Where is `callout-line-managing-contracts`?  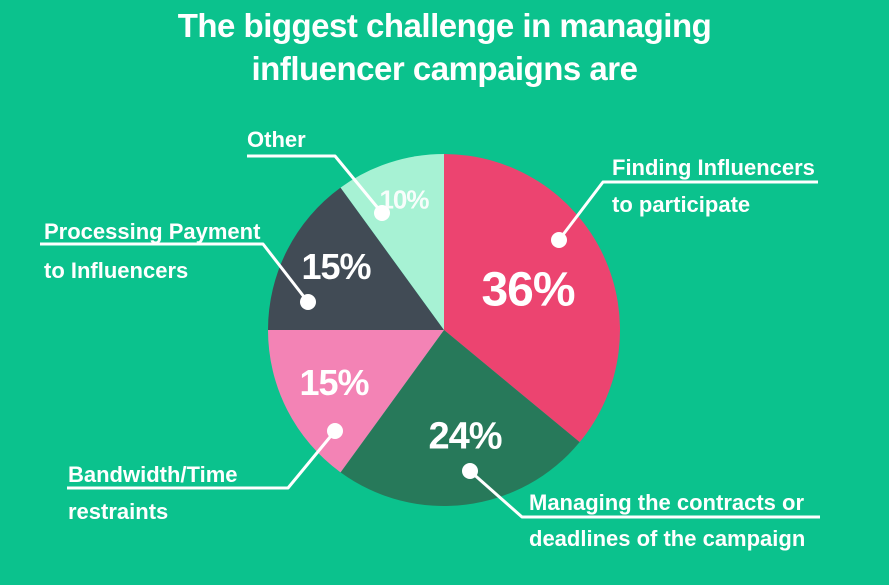
callout-line-managing-contracts is located at coordinates (644, 494).